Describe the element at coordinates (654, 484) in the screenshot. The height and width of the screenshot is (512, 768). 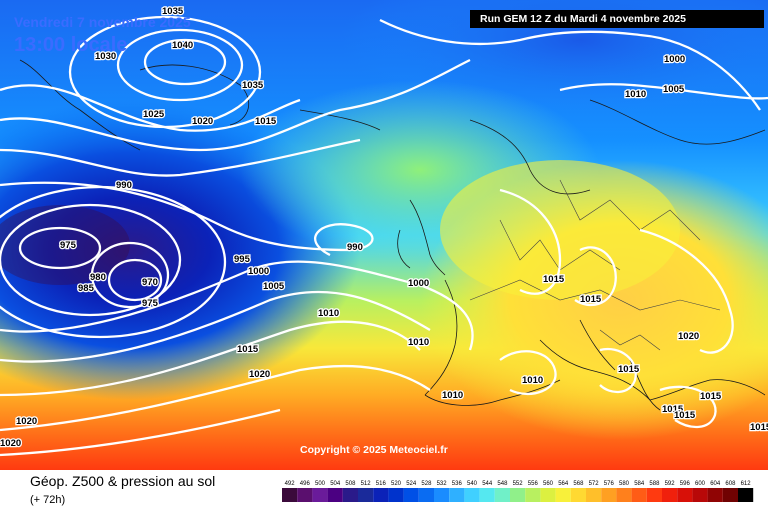
I see `legend-tick-label: 588` at that location.